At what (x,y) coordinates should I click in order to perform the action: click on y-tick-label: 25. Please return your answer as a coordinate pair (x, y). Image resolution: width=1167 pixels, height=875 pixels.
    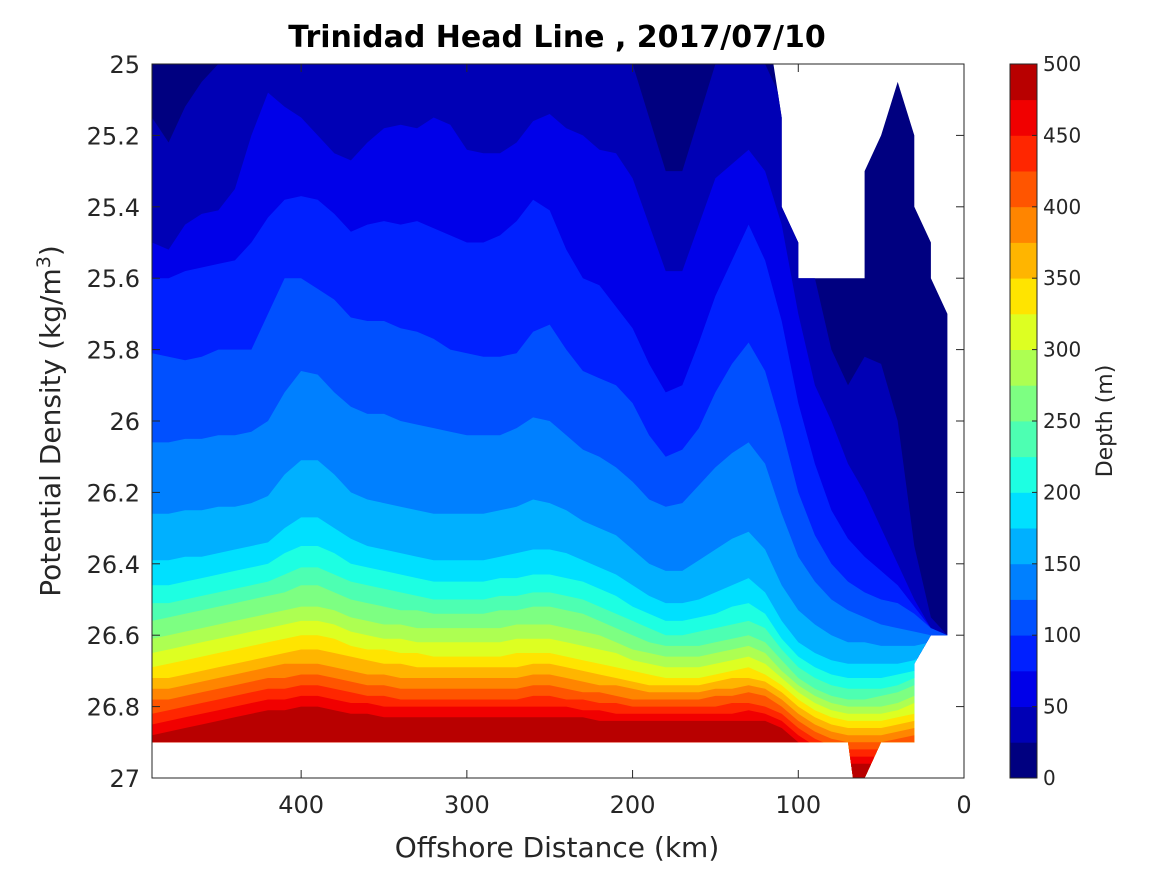
    Looking at the image, I should click on (124, 65).